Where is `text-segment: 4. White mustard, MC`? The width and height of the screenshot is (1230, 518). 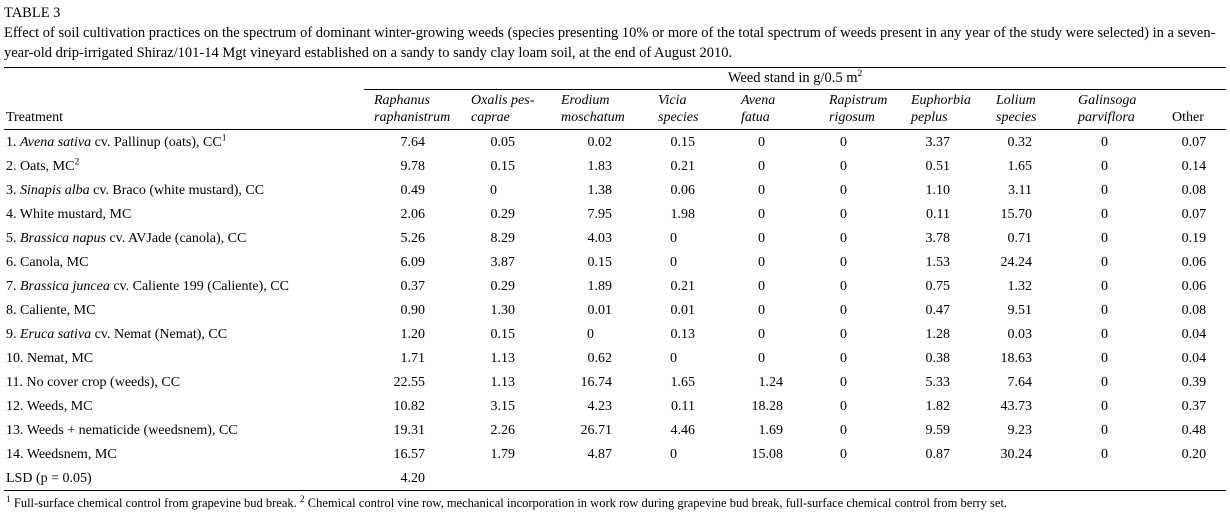
text-segment: 4. White mustard, MC is located at coordinates (69, 214).